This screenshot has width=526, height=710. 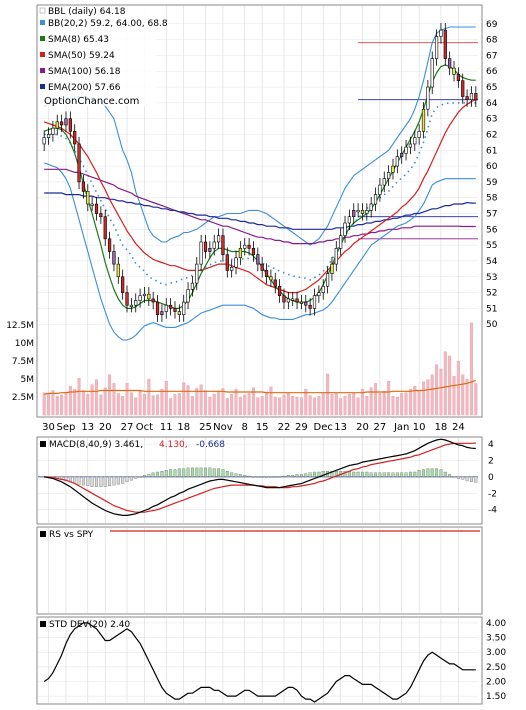 I want to click on std-tick-label: 2.50, so click(x=496, y=668).